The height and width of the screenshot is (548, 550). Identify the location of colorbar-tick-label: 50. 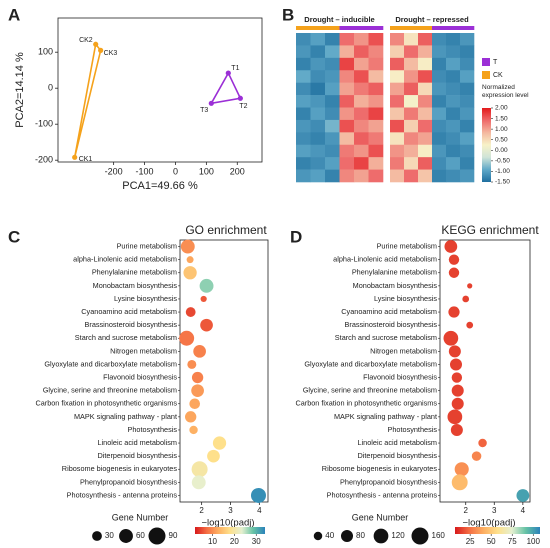
(491, 541).